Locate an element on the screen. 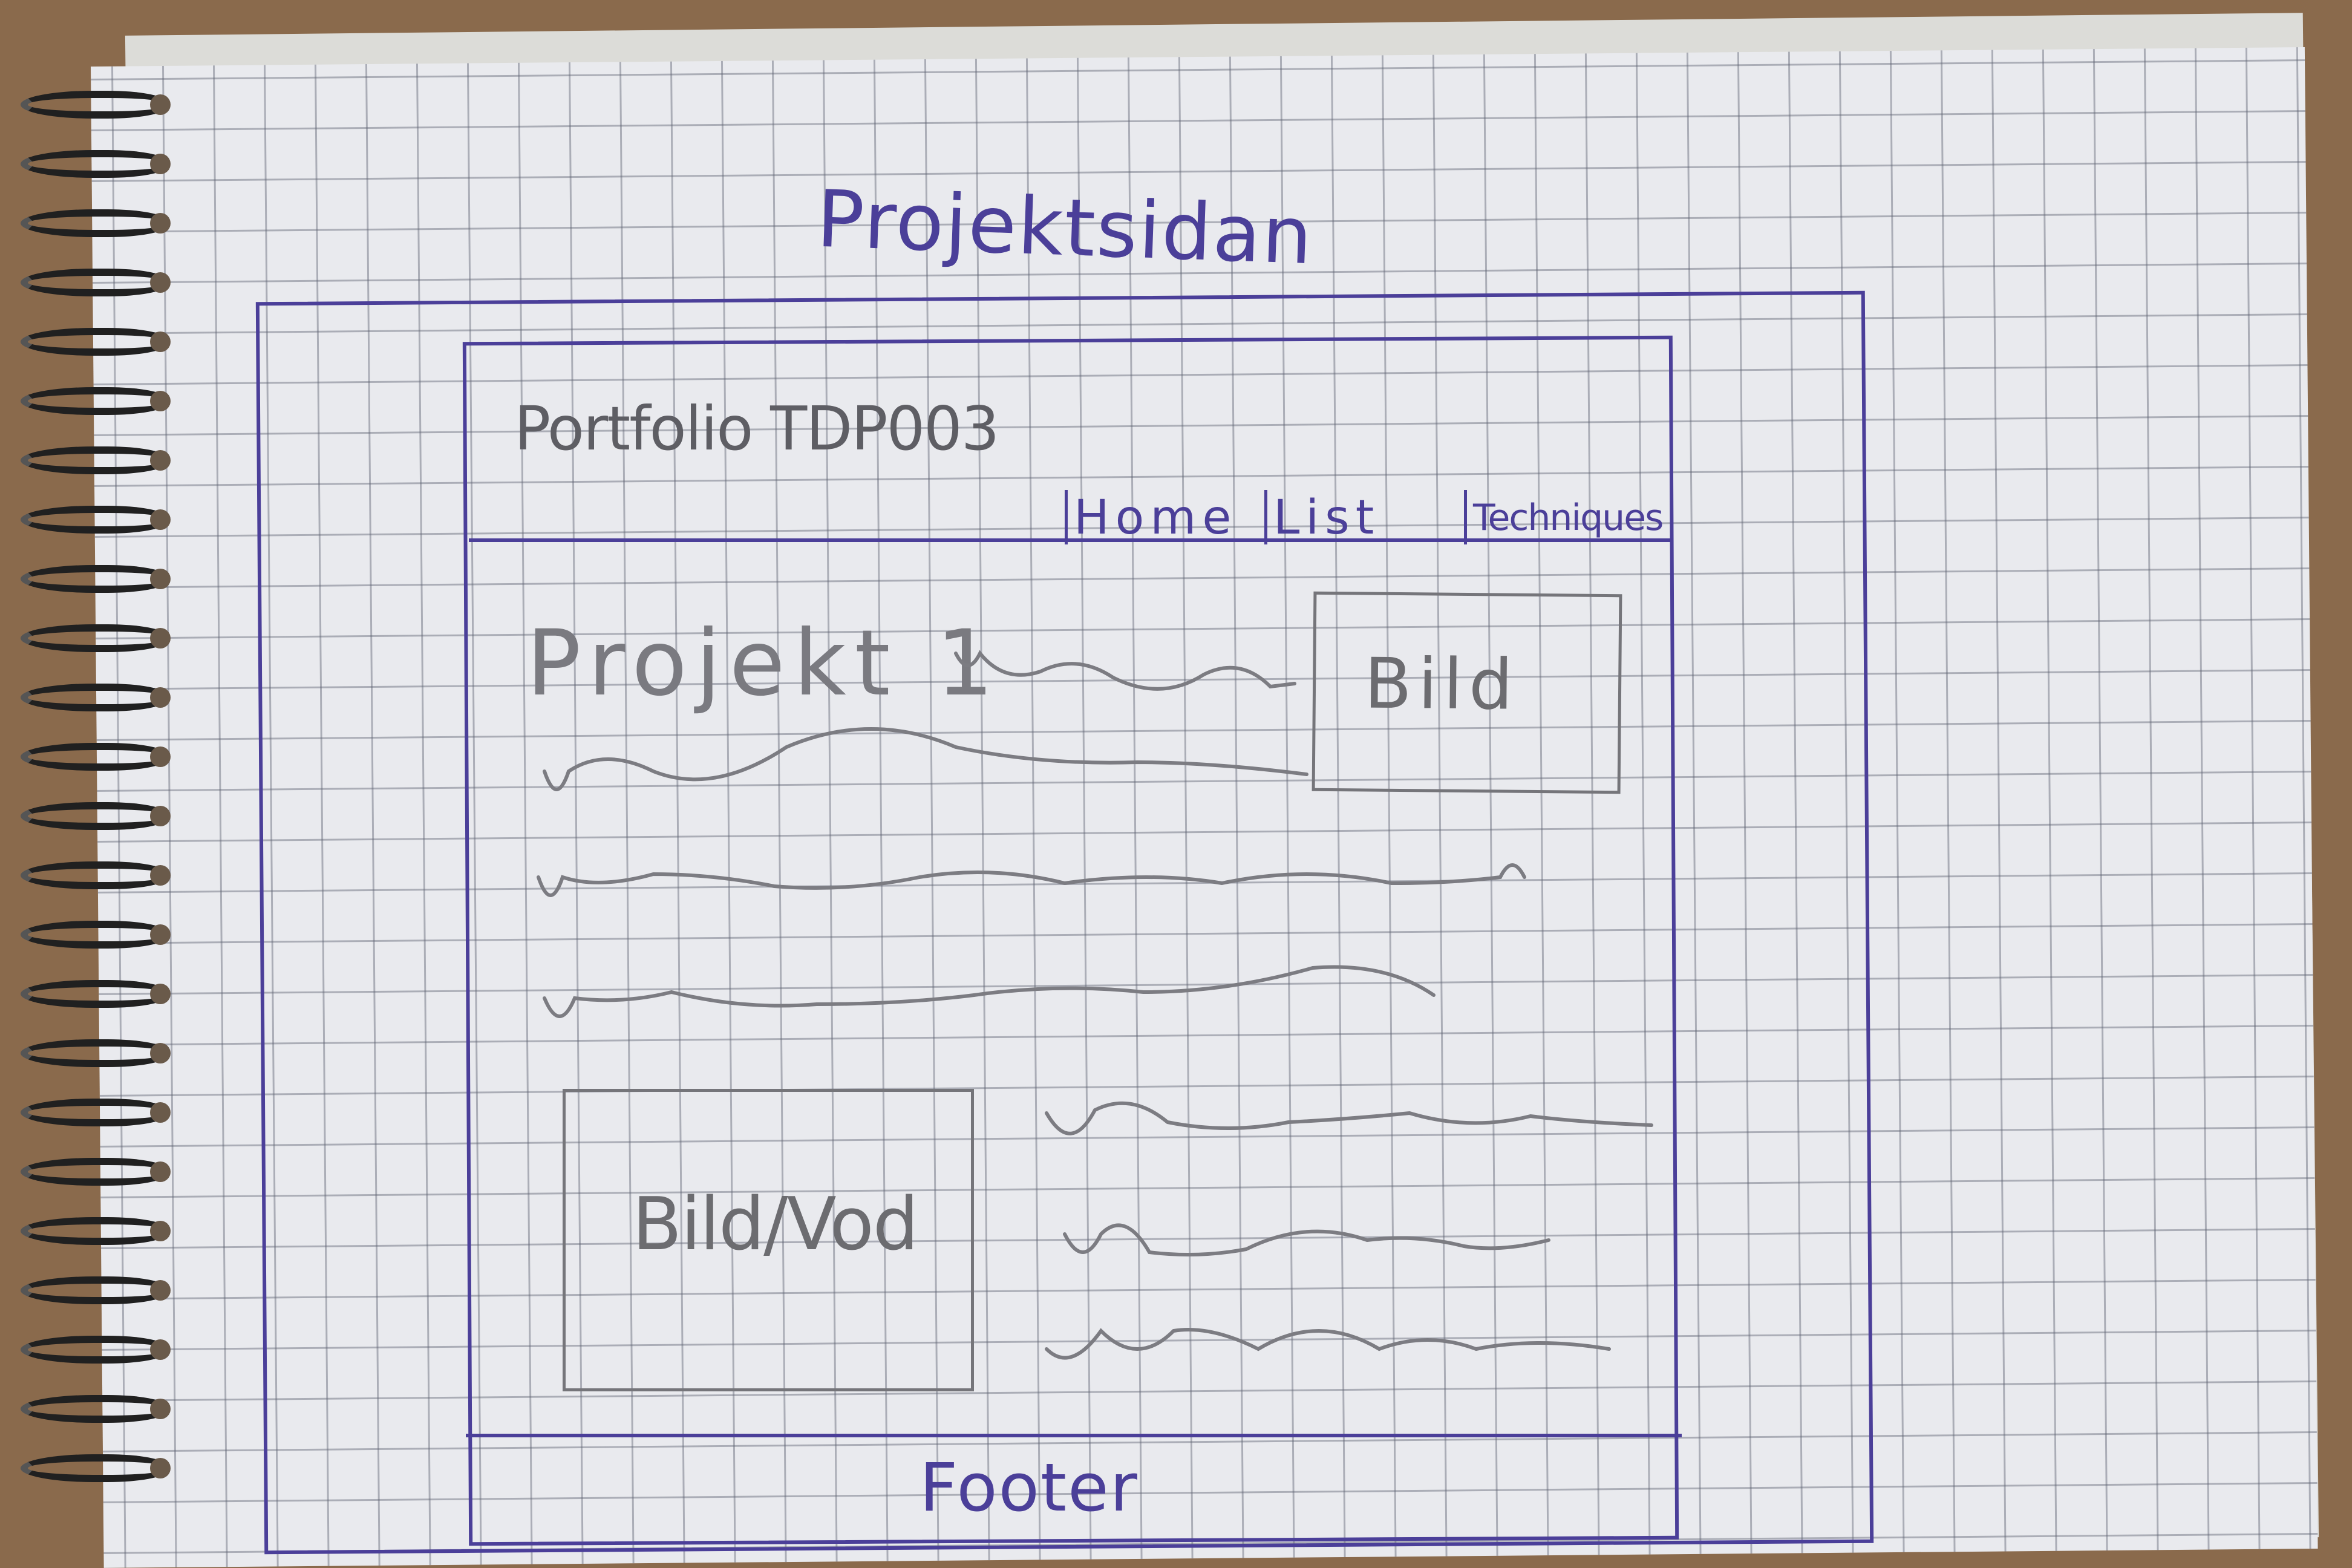 This screenshot has height=1568, width=2352. spiral-coil is located at coordinates (94, 282).